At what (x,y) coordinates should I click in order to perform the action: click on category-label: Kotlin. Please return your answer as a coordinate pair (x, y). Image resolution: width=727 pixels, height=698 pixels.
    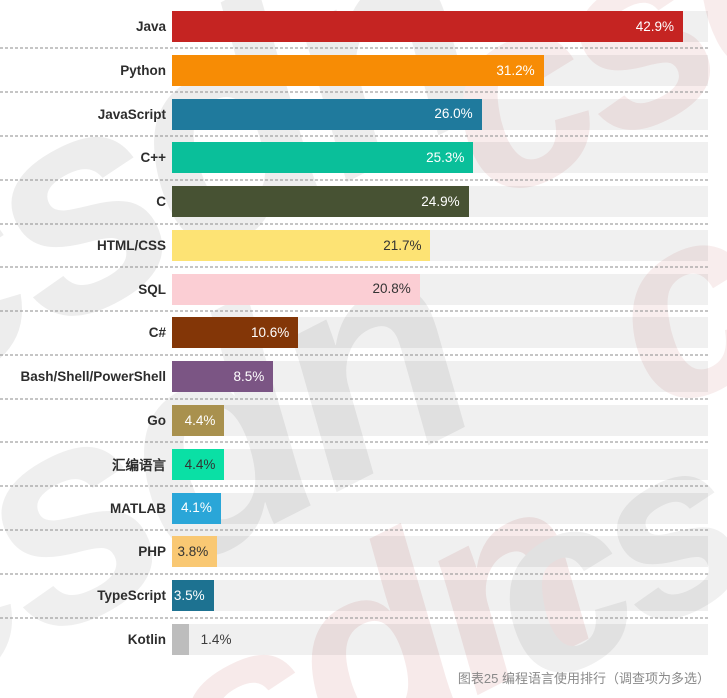
    Looking at the image, I should click on (146, 639).